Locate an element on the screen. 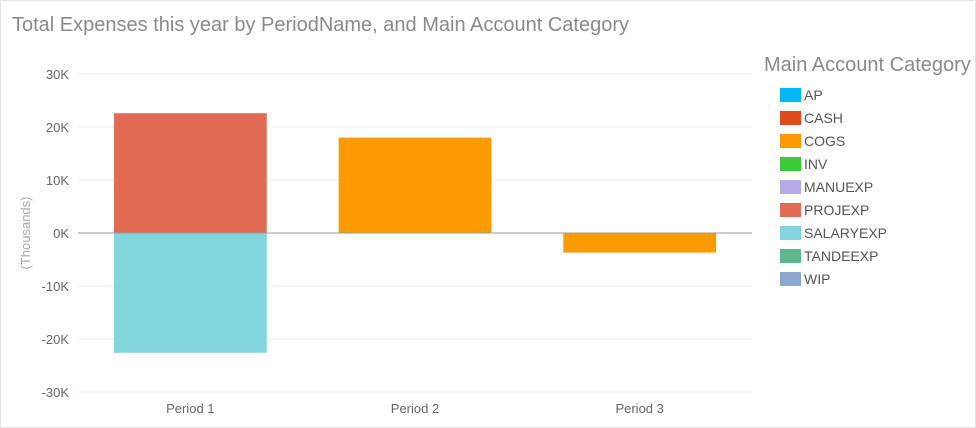 The width and height of the screenshot is (976, 428). legend-label: COGS is located at coordinates (825, 140).